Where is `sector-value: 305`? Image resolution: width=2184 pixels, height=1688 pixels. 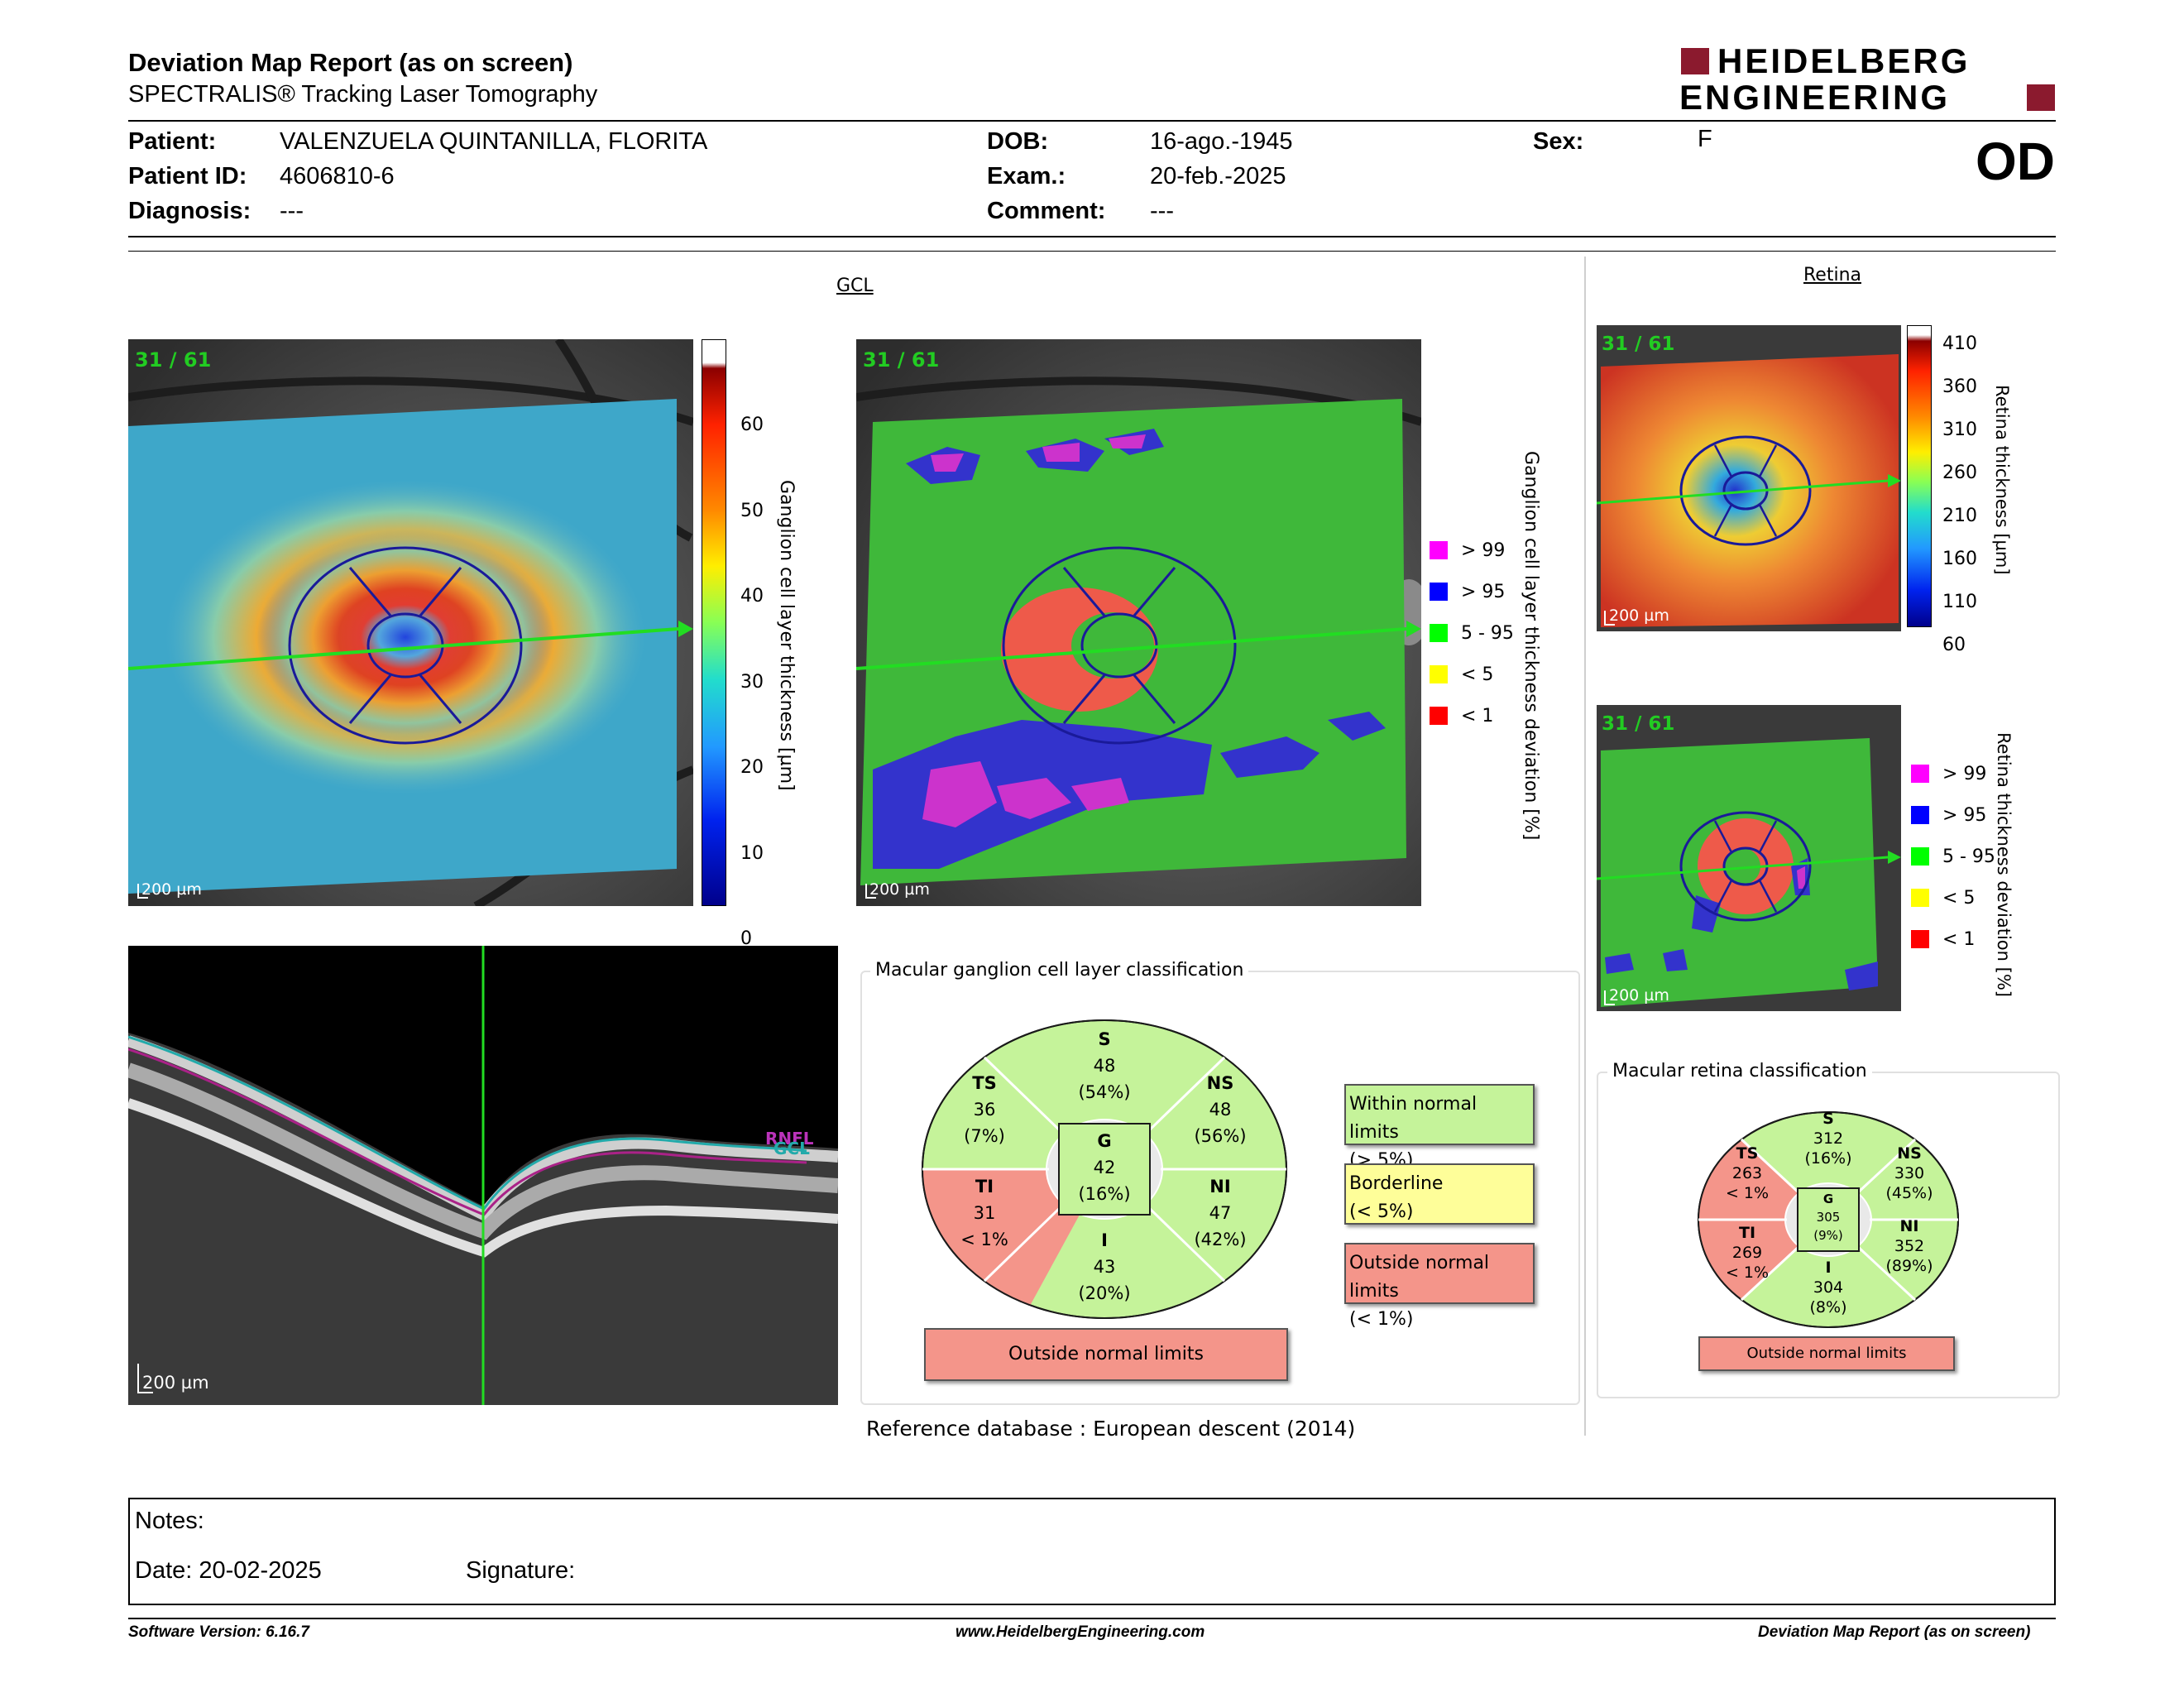
sector-value: 305 is located at coordinates (1828, 1217).